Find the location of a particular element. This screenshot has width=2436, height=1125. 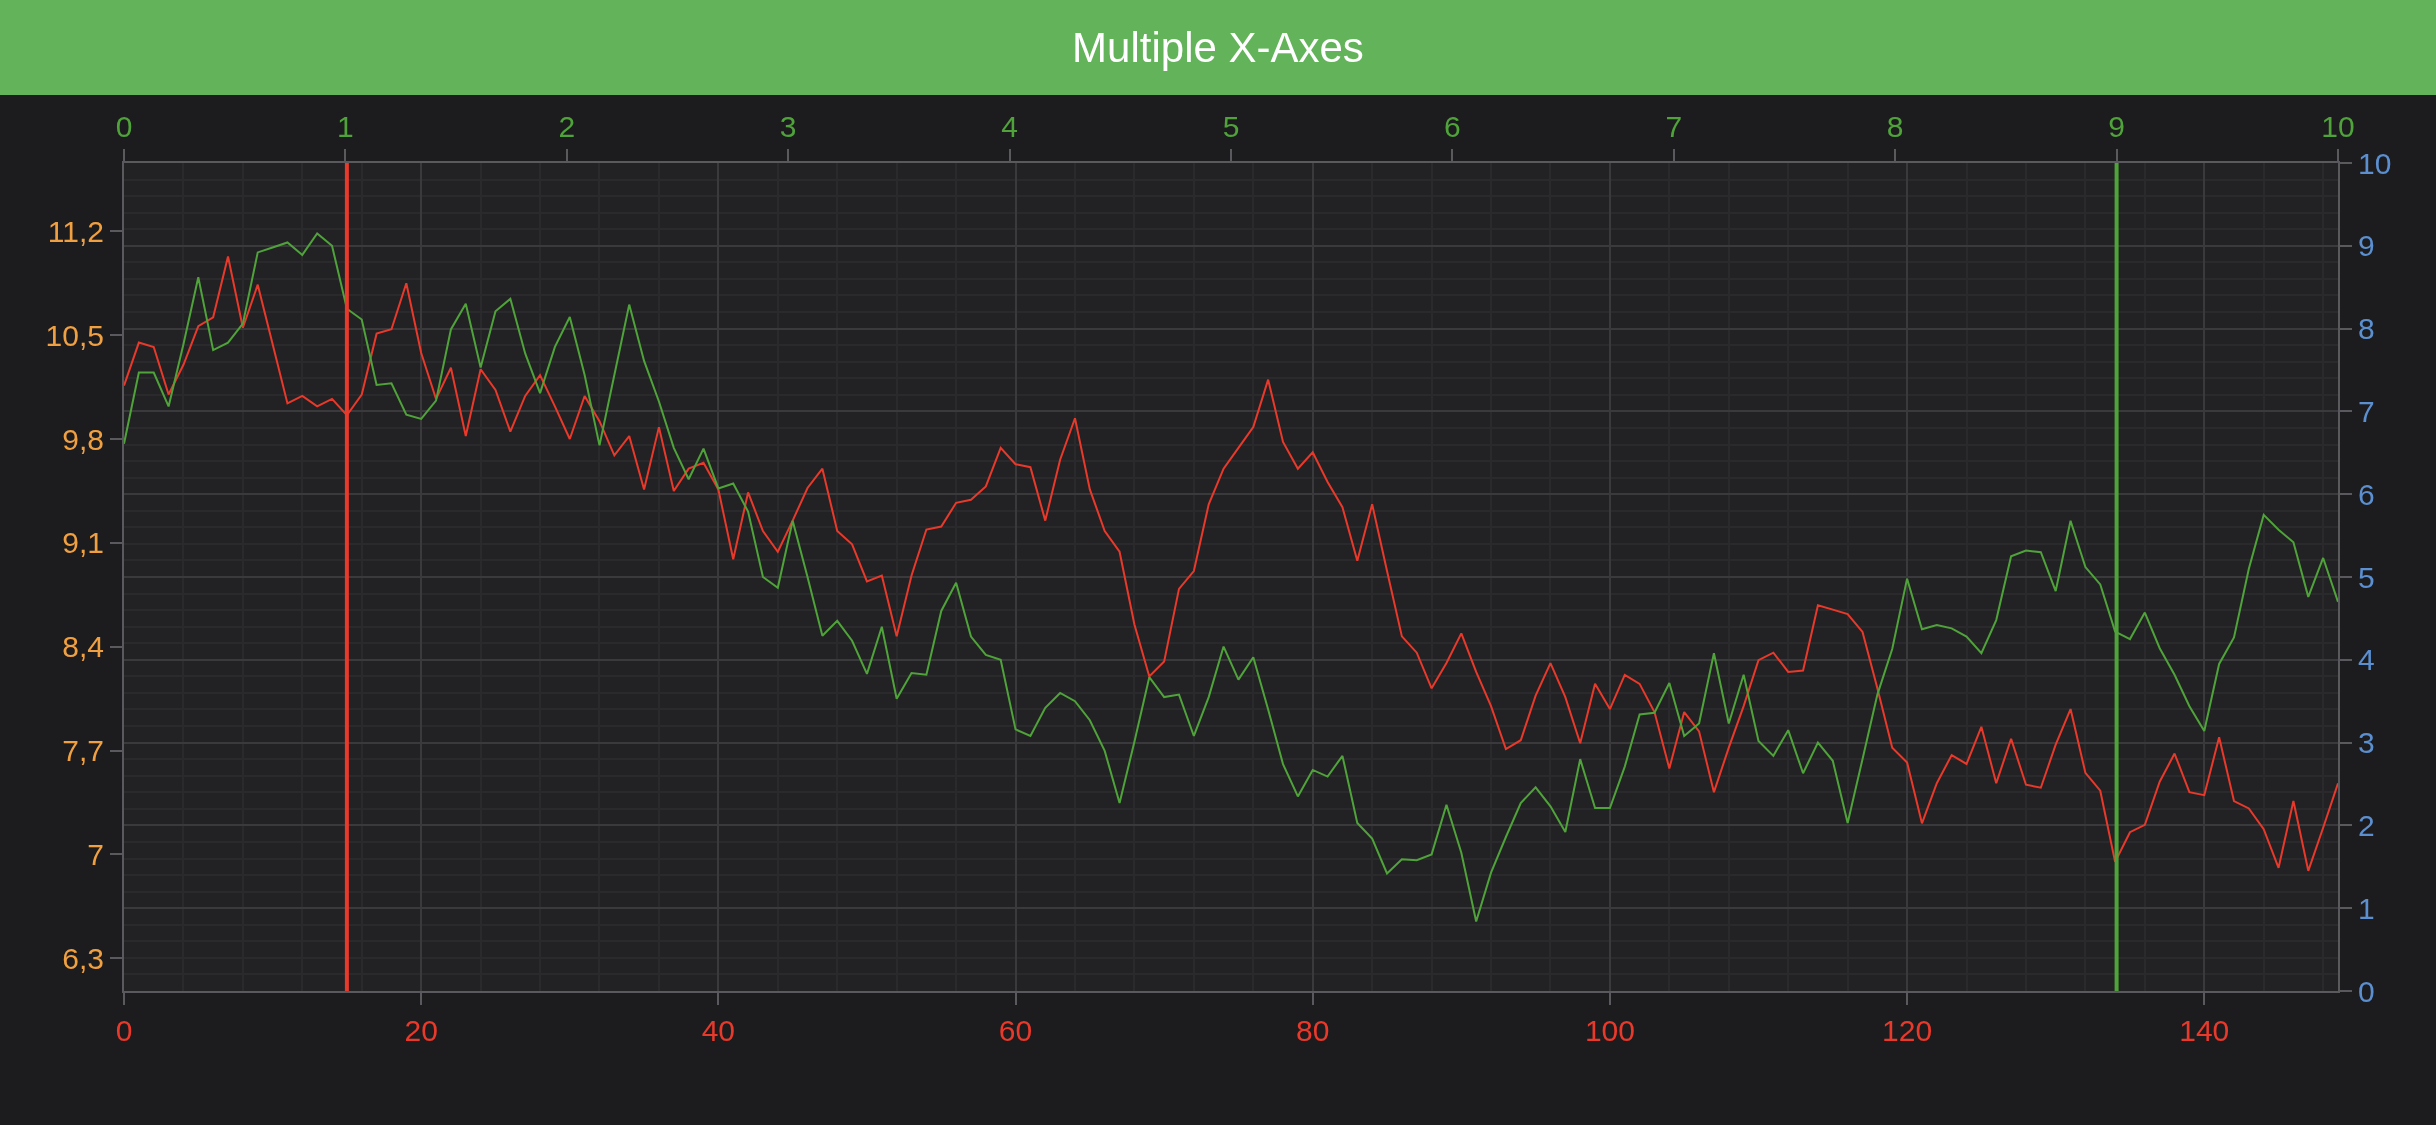

x2-tick-label: 0 is located at coordinates (124, 126).